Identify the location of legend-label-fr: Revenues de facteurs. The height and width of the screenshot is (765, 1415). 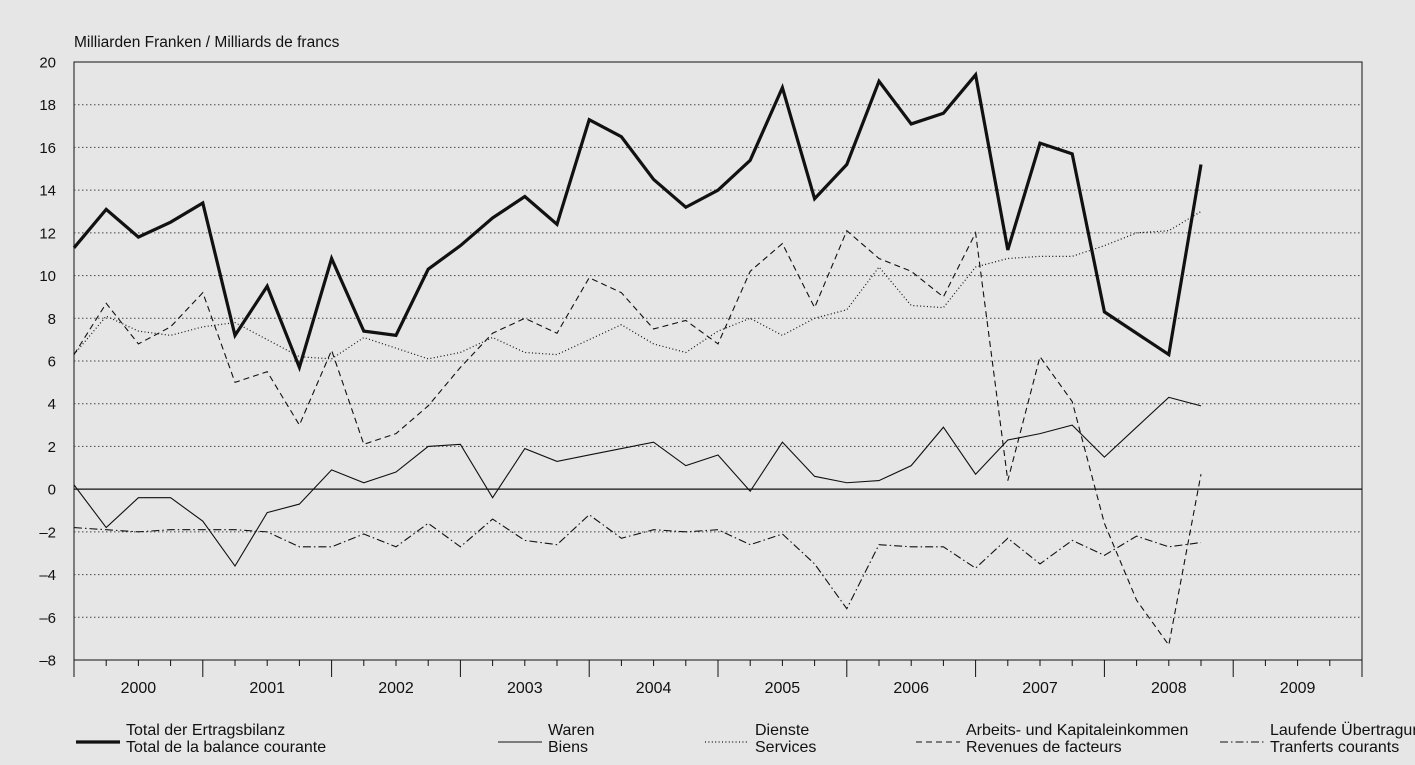
(1044, 747).